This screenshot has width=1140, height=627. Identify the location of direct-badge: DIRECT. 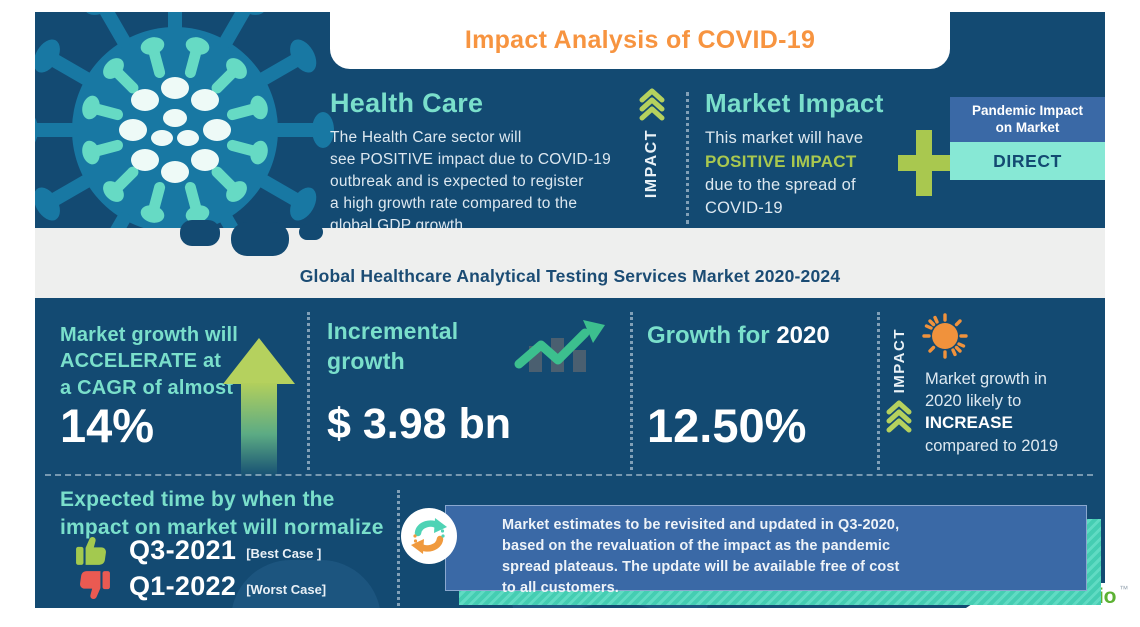
(1027, 161).